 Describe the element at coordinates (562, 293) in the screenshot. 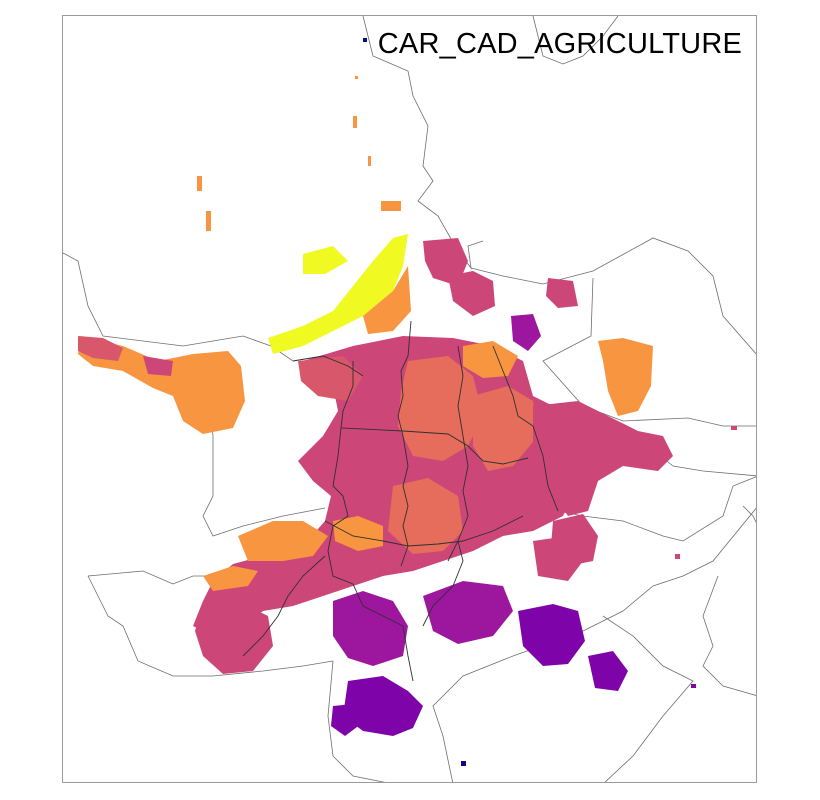

I see `region-east-spot` at that location.